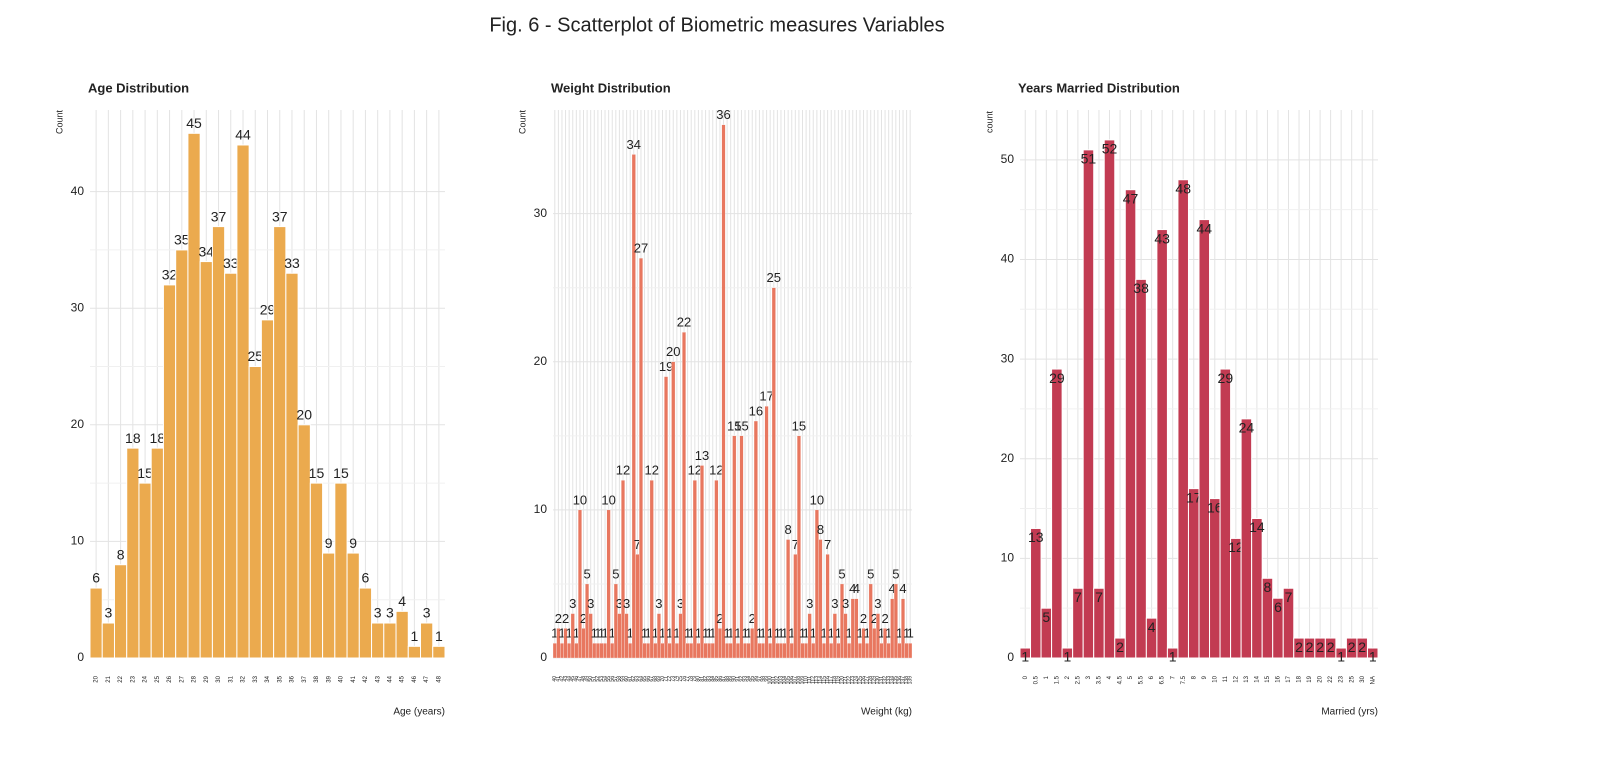 Image resolution: width=1614 pixels, height=778 pixels. I want to click on x-tick-label: 81, so click(702, 679).